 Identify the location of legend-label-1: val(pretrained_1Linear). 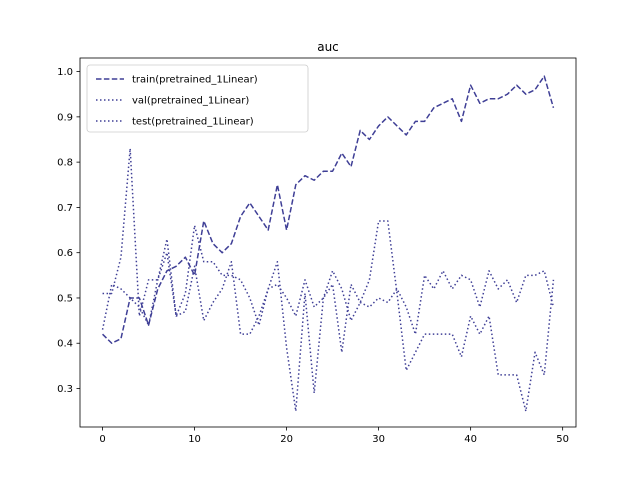
(190, 101).